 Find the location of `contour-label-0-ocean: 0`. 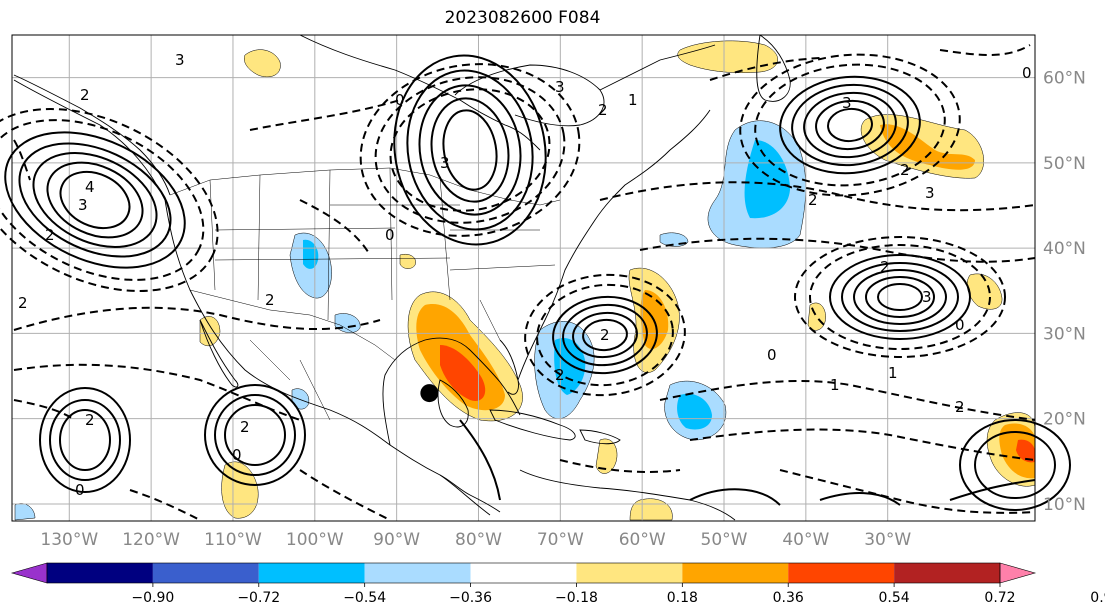

contour-label-0-ocean: 0 is located at coordinates (390, 235).